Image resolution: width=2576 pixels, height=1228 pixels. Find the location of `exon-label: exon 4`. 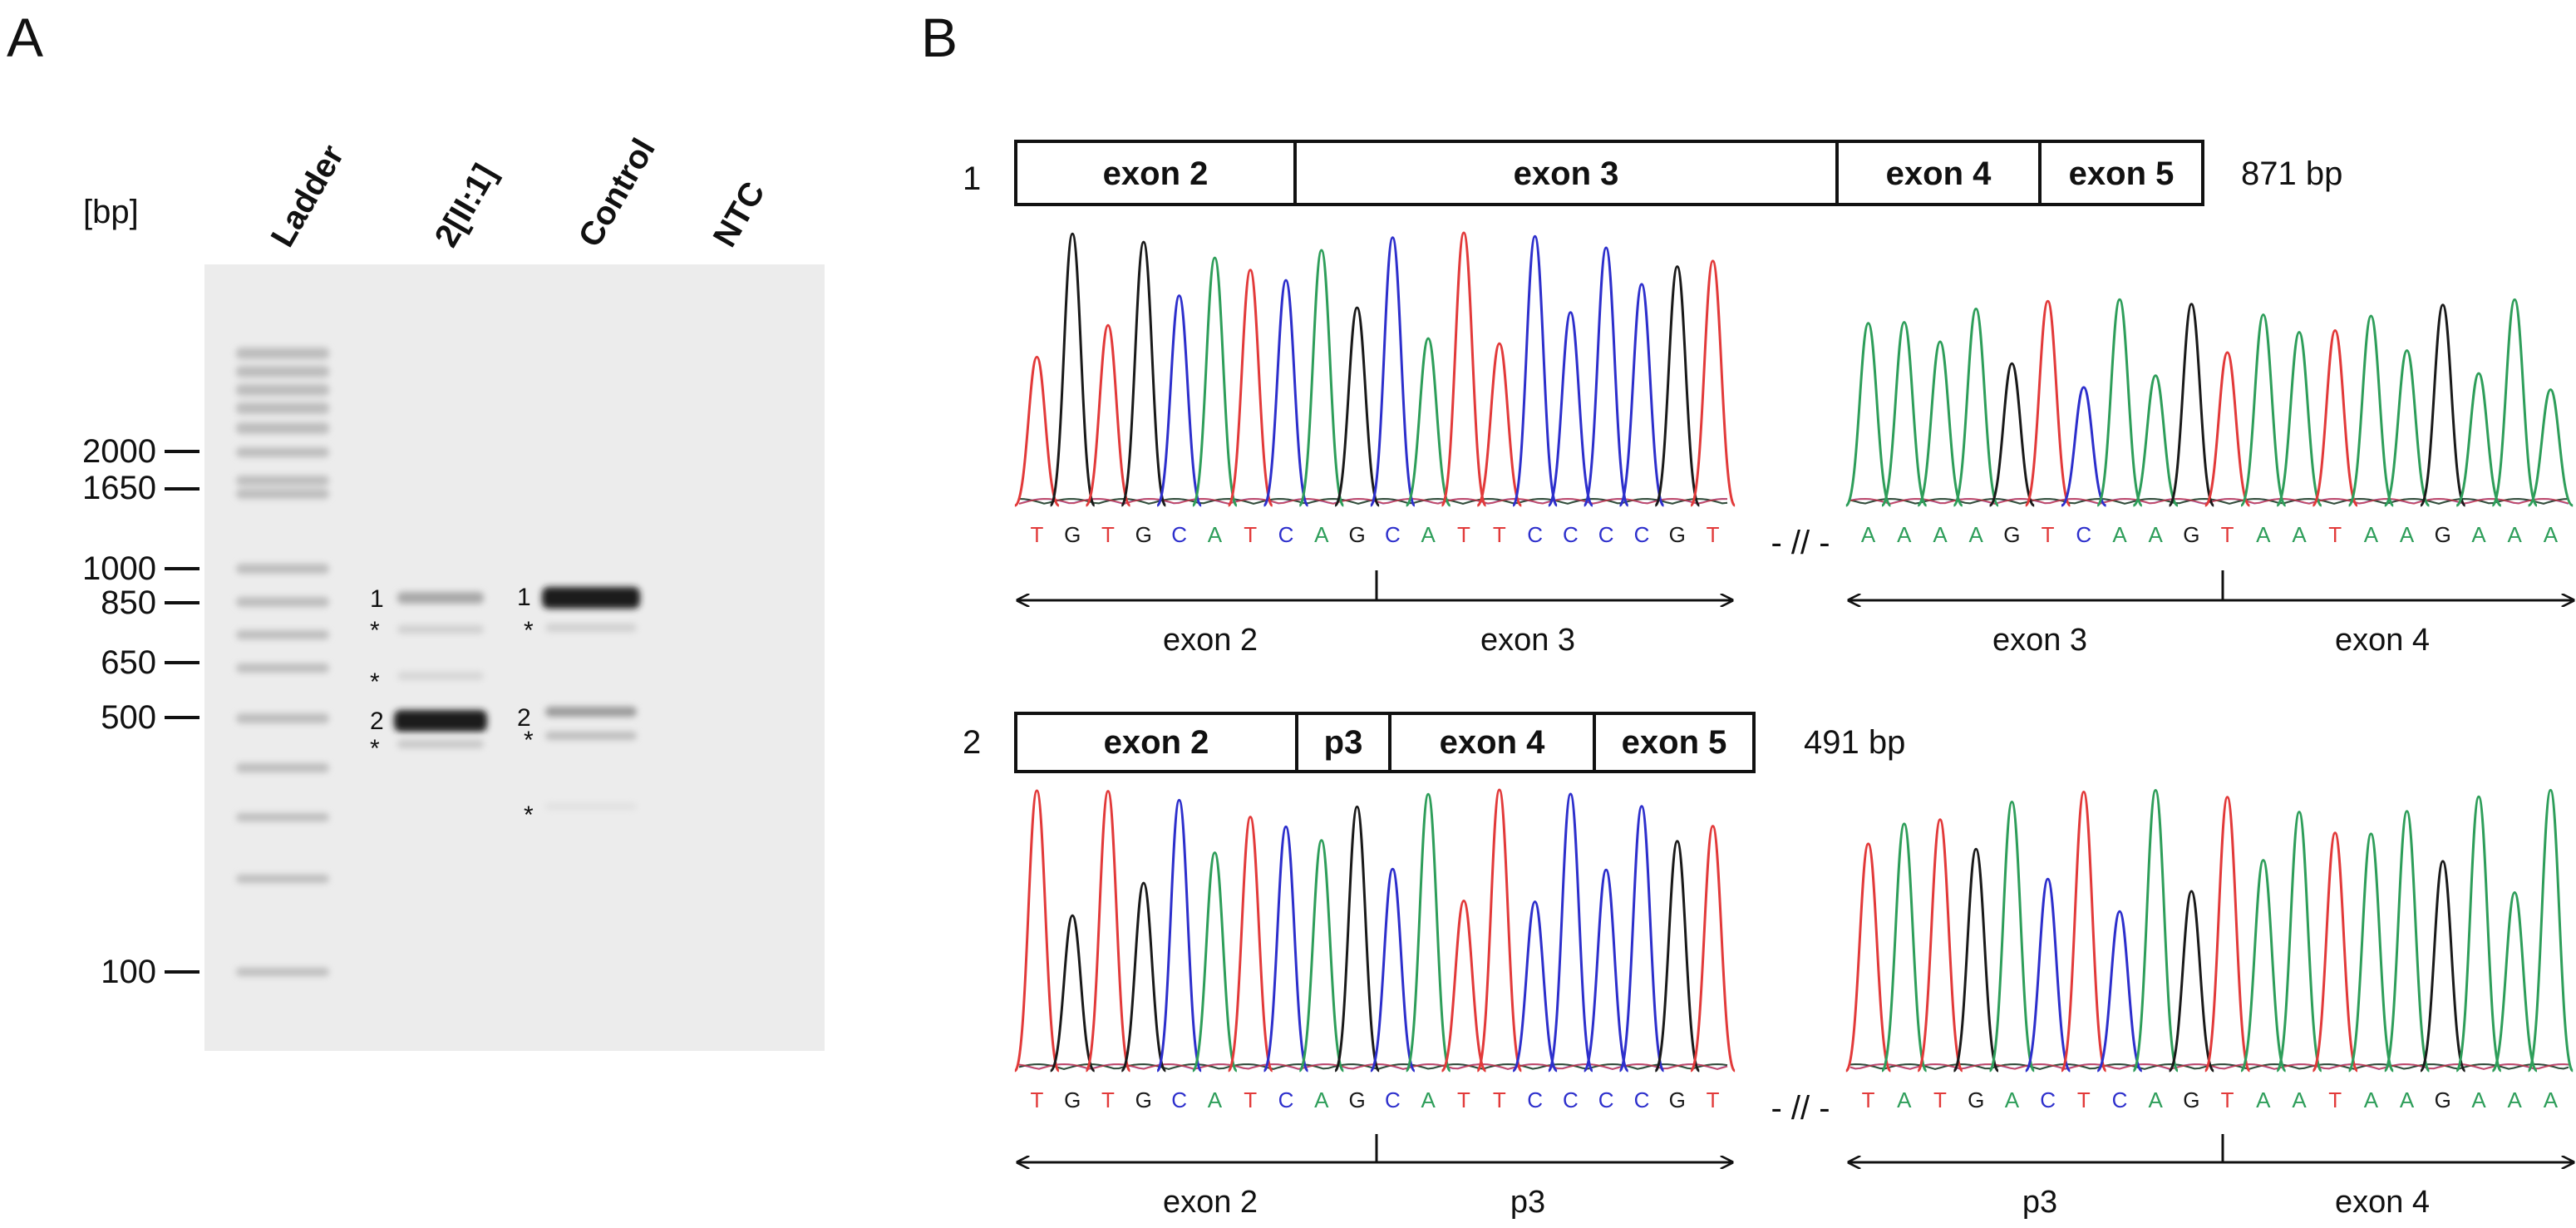

exon-label: exon 4 is located at coordinates (1492, 742).